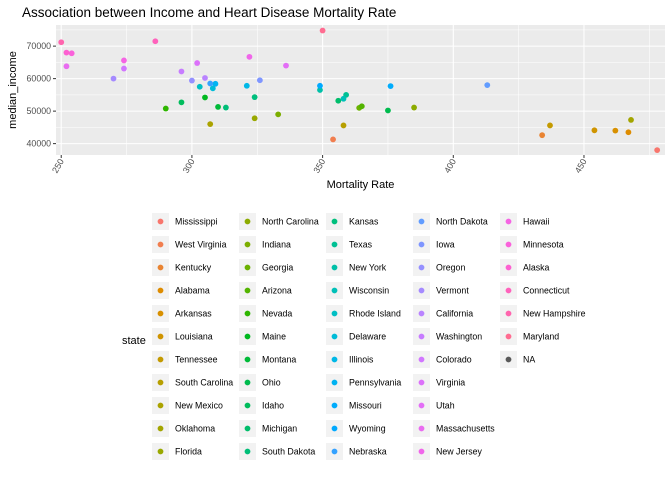  Describe the element at coordinates (631, 120) in the screenshot. I see `data-point-oklahoma` at that location.